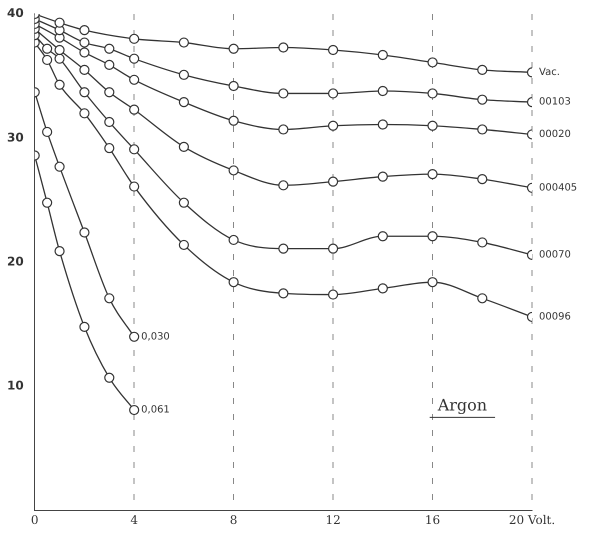  What do you see at coordinates (558, 188) in the screenshot?
I see `series-label: 000405` at bounding box center [558, 188].